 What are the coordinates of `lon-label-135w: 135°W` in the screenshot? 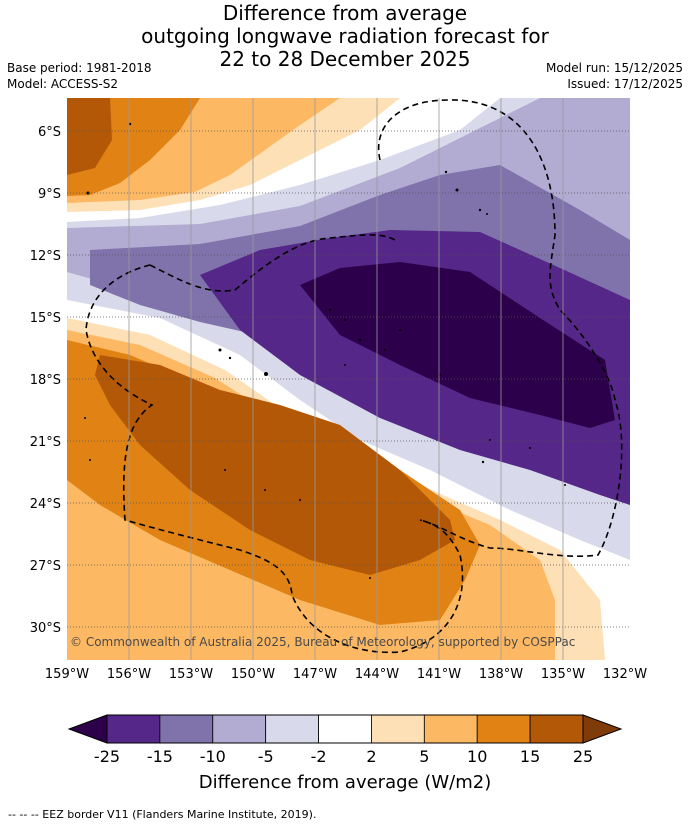 It's located at (563, 674).